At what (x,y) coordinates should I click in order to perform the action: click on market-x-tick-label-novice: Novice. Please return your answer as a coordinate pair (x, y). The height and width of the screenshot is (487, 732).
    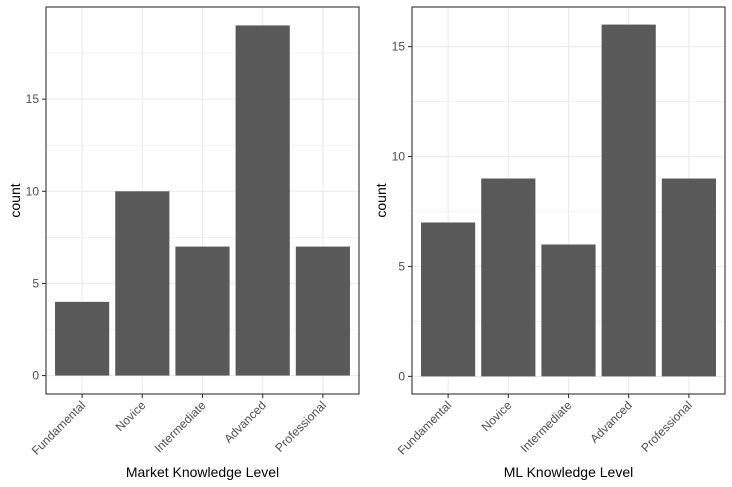
    Looking at the image, I should click on (131, 416).